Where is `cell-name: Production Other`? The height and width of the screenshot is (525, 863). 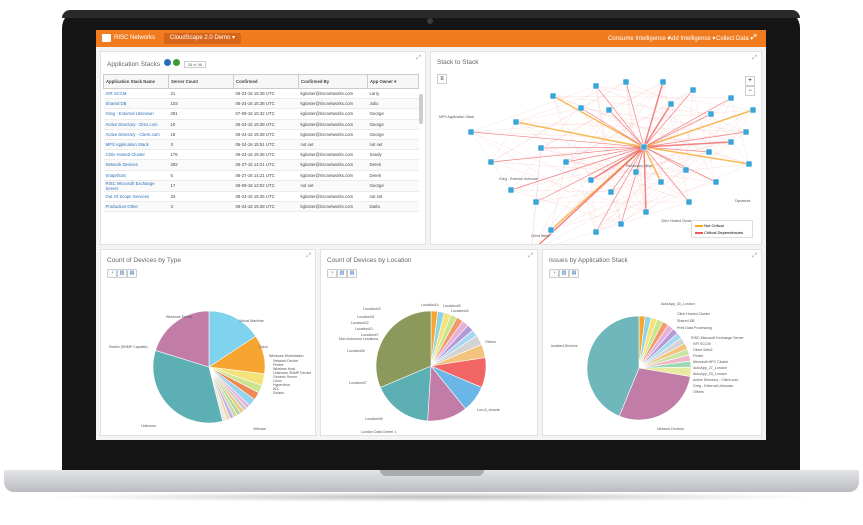 cell-name: Production Other is located at coordinates (136, 207).